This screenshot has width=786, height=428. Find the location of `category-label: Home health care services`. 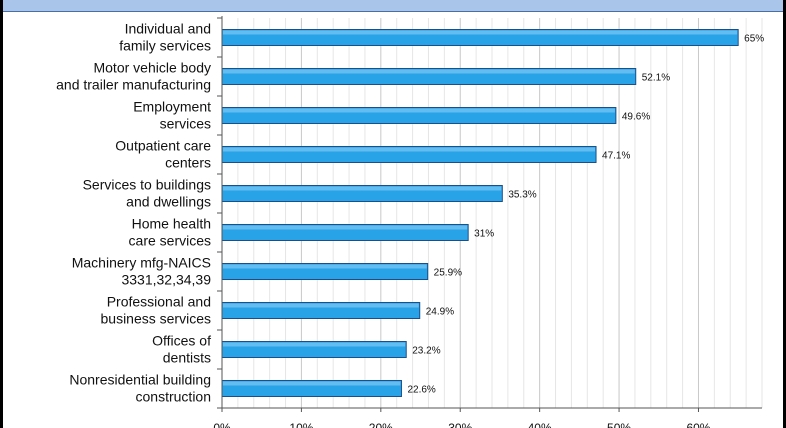

category-label: Home health care services is located at coordinates (170, 232).